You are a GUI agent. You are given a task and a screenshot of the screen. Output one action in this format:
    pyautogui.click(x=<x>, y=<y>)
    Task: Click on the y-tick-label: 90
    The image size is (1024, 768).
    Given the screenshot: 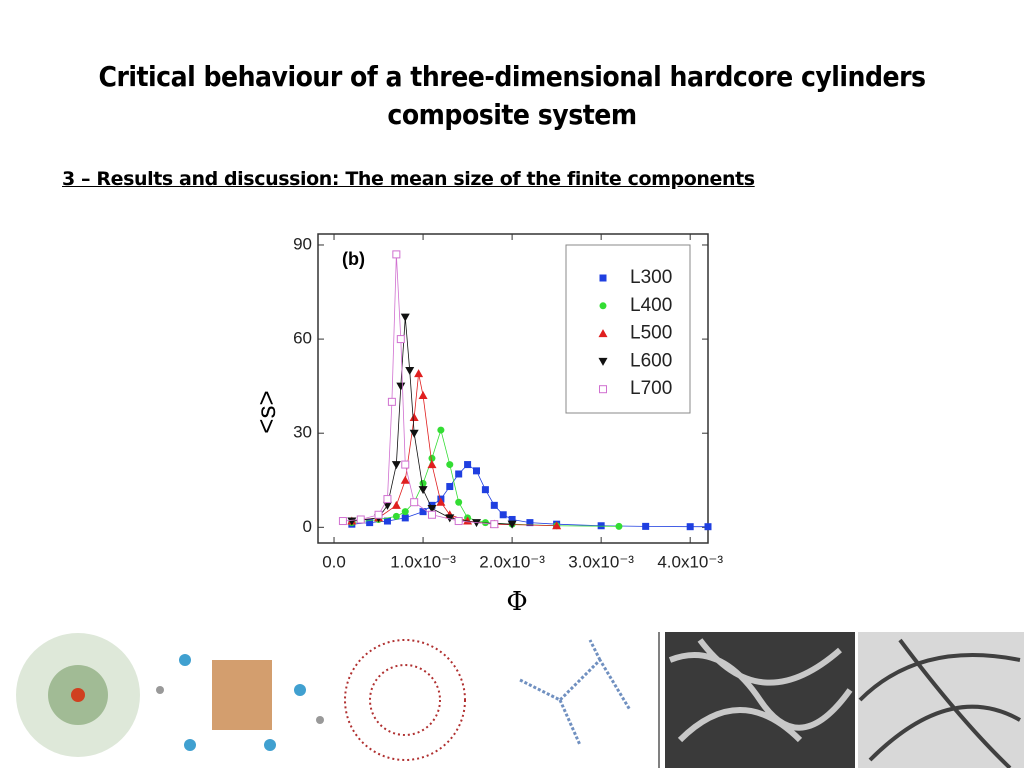 What is the action you would take?
    pyautogui.click(x=302, y=243)
    